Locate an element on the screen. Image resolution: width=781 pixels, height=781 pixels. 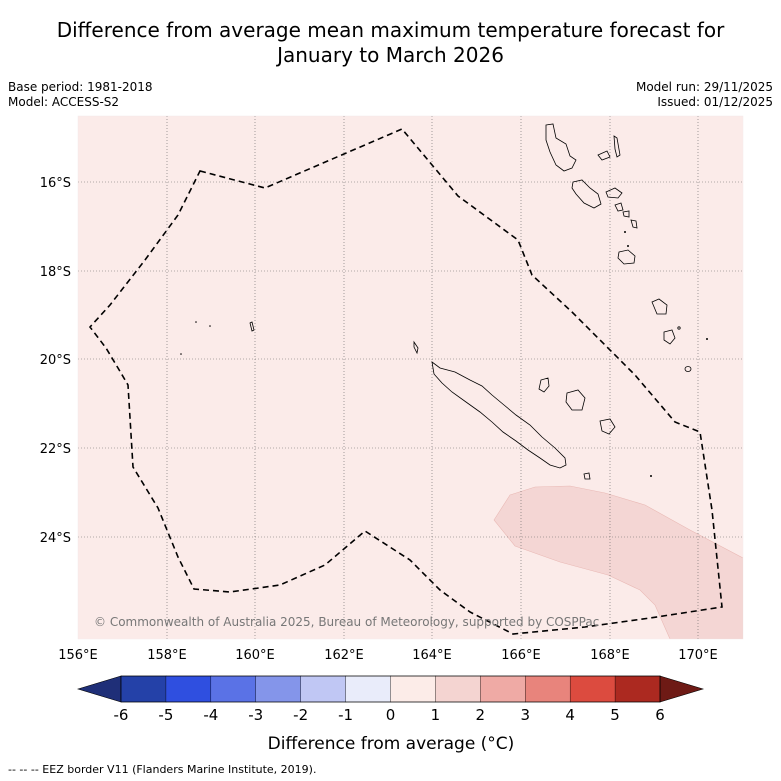
colorbar-tick-label: -1 is located at coordinates (345, 715).